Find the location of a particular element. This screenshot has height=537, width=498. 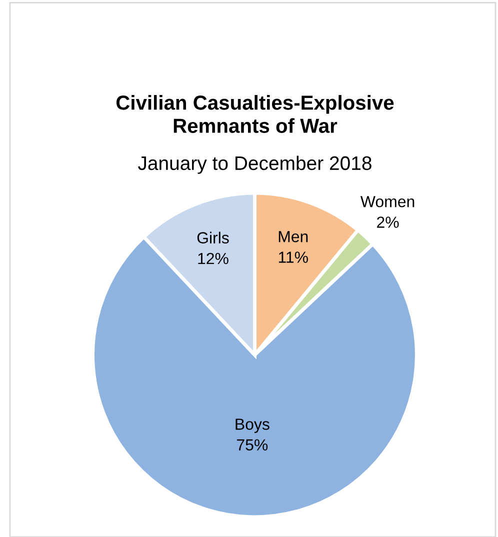

slice-label: Men is located at coordinates (293, 236).